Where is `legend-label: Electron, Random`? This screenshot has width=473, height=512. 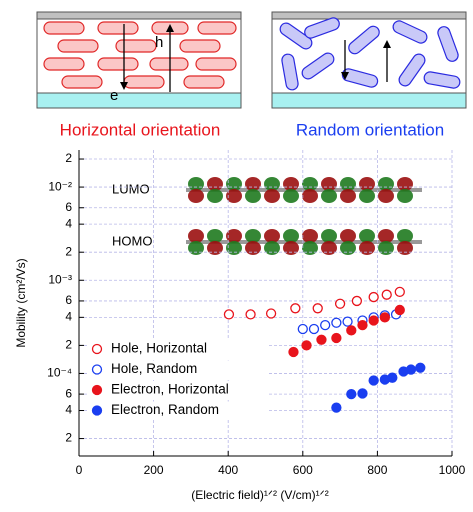
legend-label: Electron, Random is located at coordinates (165, 409).